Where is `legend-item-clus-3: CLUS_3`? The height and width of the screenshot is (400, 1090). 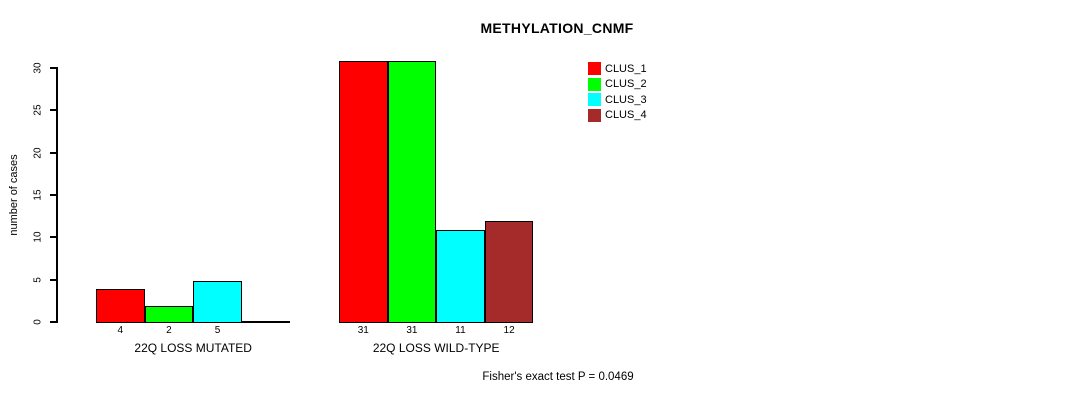 legend-item-clus-3: CLUS_3 is located at coordinates (617, 100).